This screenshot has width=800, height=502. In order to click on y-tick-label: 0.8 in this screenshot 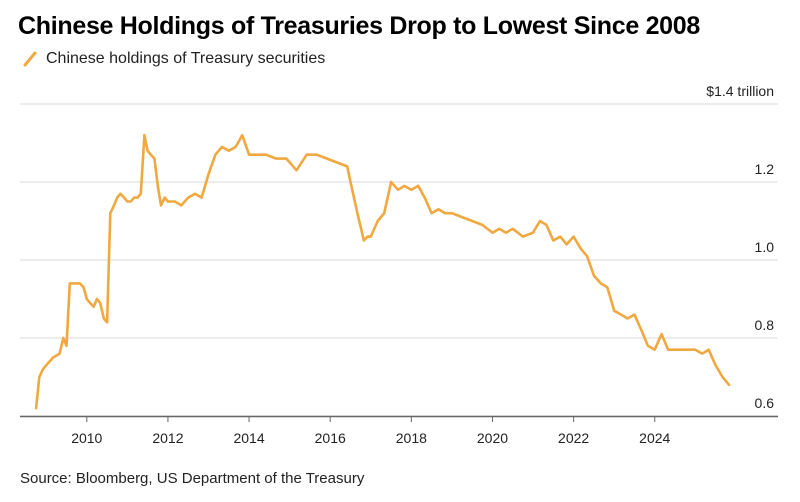, I will do `click(765, 325)`.